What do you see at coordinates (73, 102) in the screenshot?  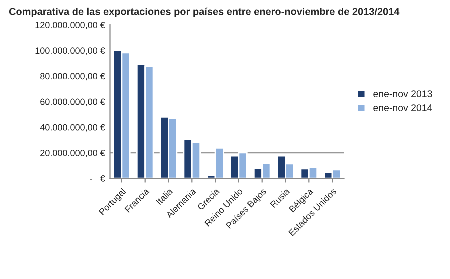 I see `y-tick-label: 60.000.000,00 €` at bounding box center [73, 102].